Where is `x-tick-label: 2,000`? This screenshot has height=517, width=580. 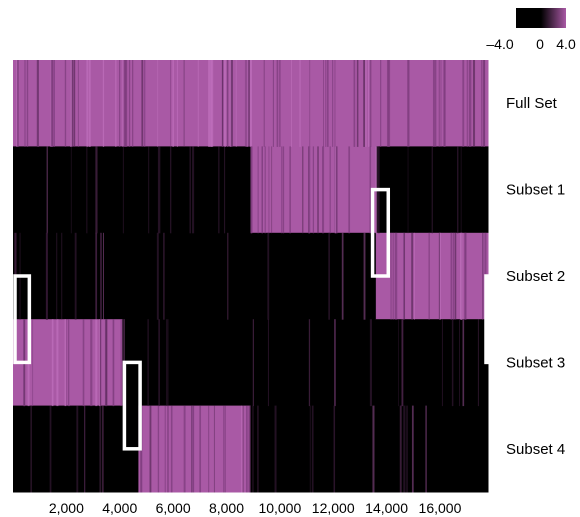
x-tick-label: 2,000 is located at coordinates (66, 508).